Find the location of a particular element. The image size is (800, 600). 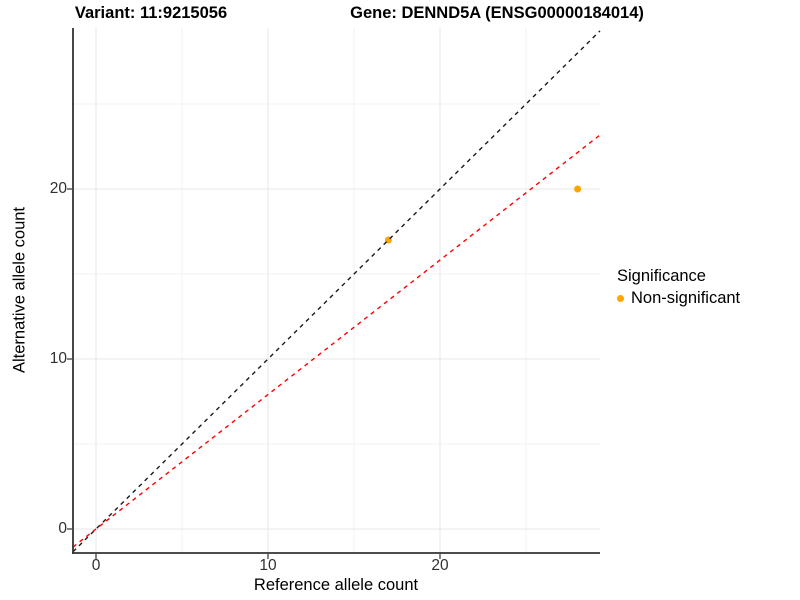

x-tick-label: 0 is located at coordinates (96, 565).